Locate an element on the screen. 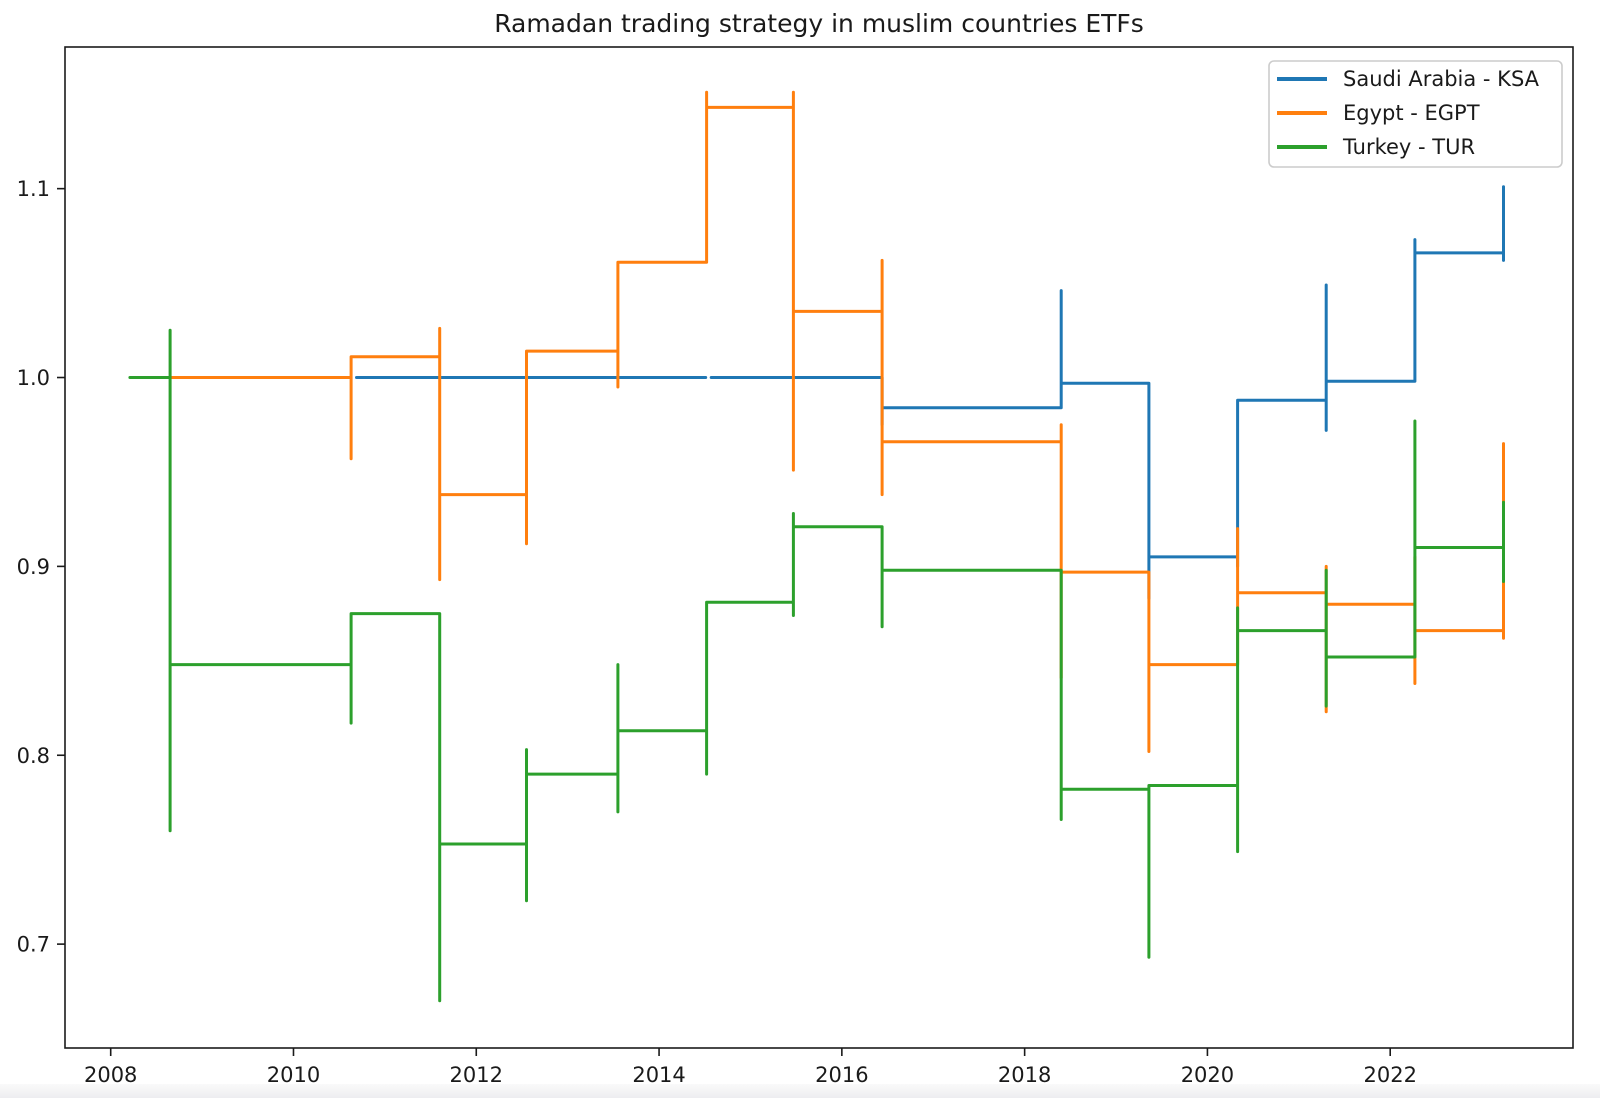 Image resolution: width=1600 pixels, height=1098 pixels. y-tick-label: 1.0 is located at coordinates (33, 378).